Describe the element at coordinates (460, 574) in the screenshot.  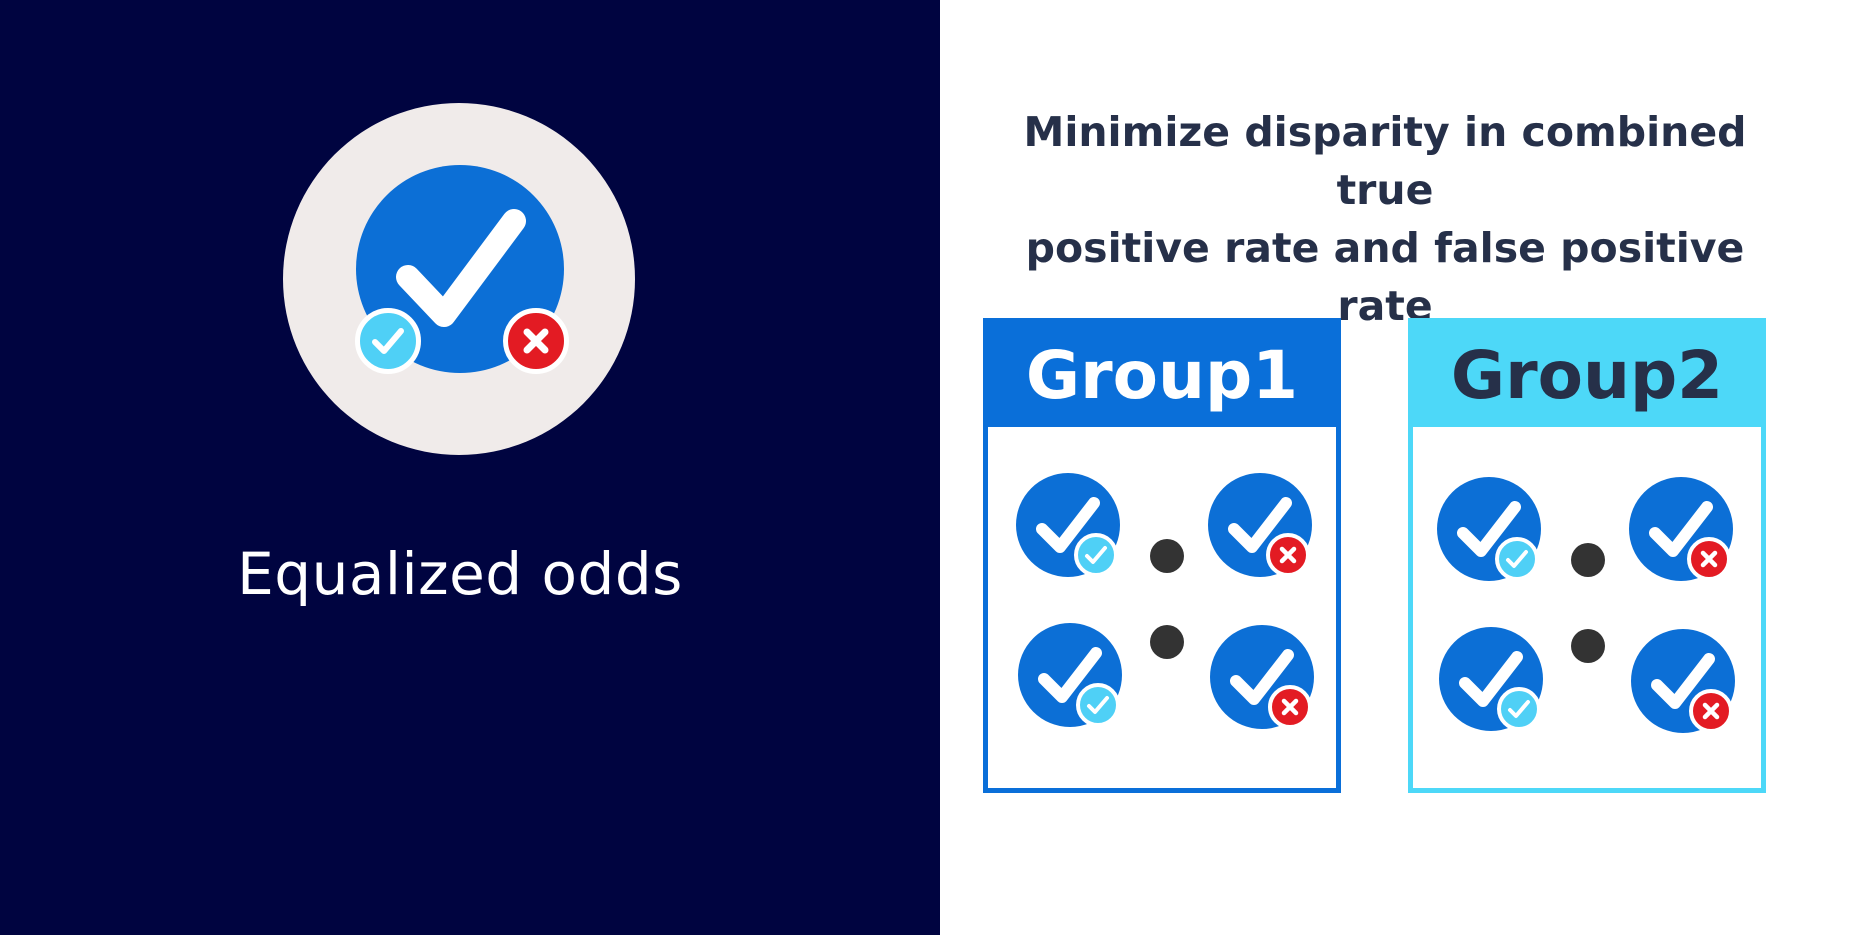
I see `concept-label: Equalized odds` at that location.